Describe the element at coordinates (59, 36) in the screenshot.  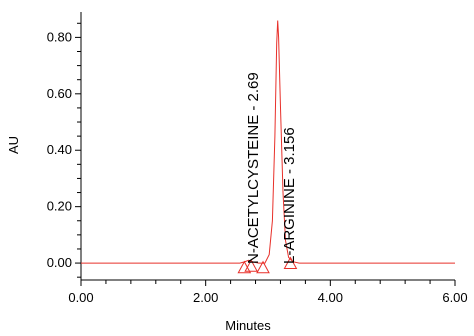
I see `y-tick-label: 0.80` at that location.